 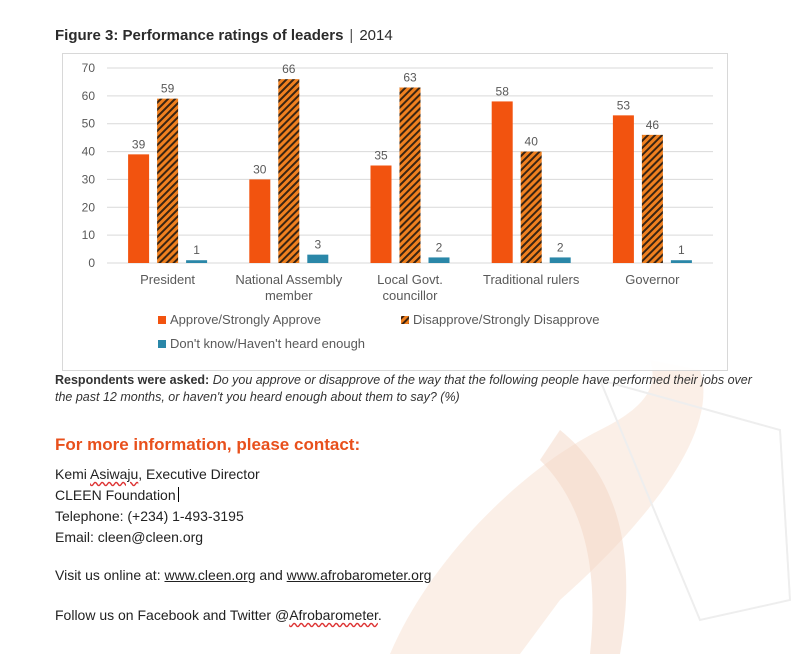 I want to click on legend-label: Approve/Strongly Approve, so click(x=245, y=319).